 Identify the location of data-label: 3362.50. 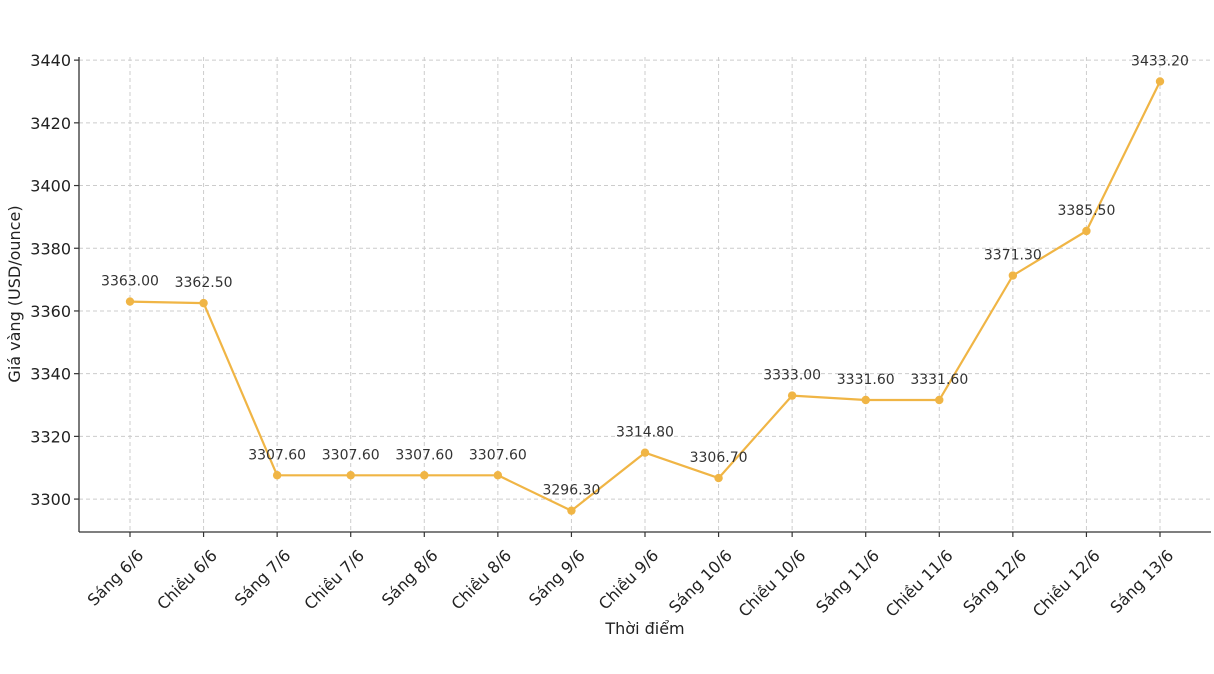
(204, 283).